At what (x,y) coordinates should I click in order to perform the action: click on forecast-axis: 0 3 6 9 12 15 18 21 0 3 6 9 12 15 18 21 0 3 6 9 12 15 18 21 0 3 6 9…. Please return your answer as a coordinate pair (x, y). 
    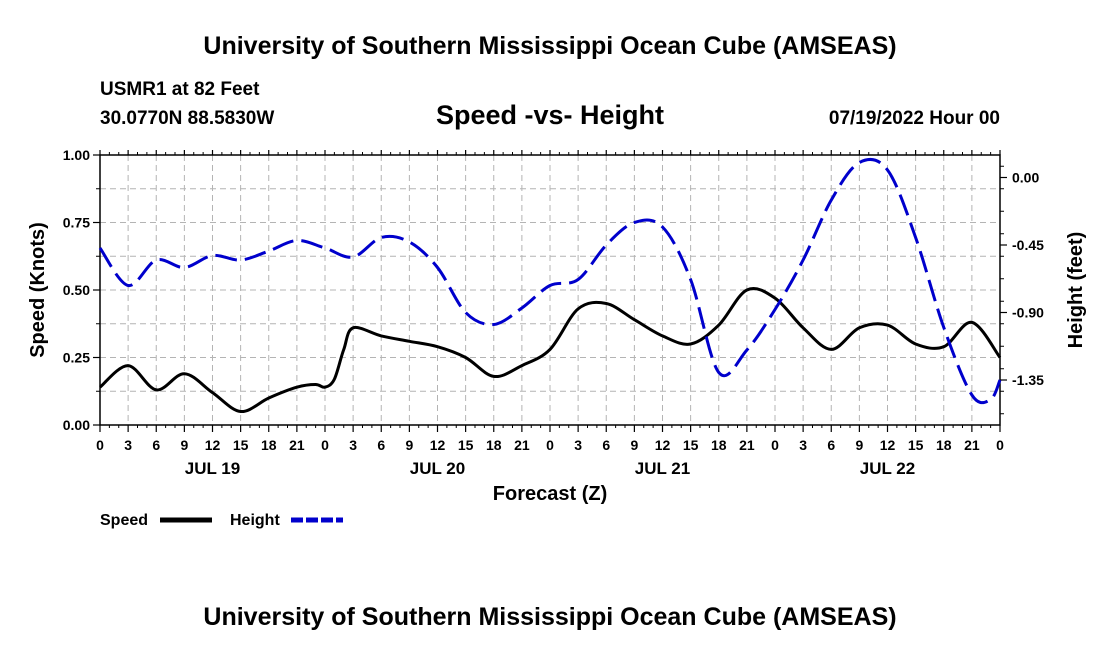
    Looking at the image, I should click on (550, 445).